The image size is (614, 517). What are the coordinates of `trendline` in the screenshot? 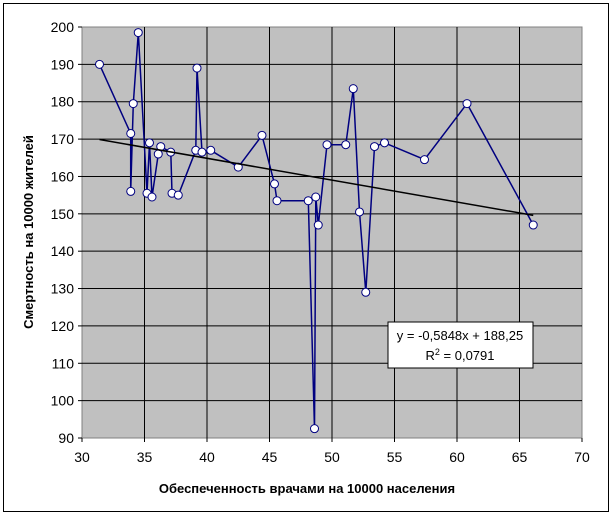 It's located at (316, 177).